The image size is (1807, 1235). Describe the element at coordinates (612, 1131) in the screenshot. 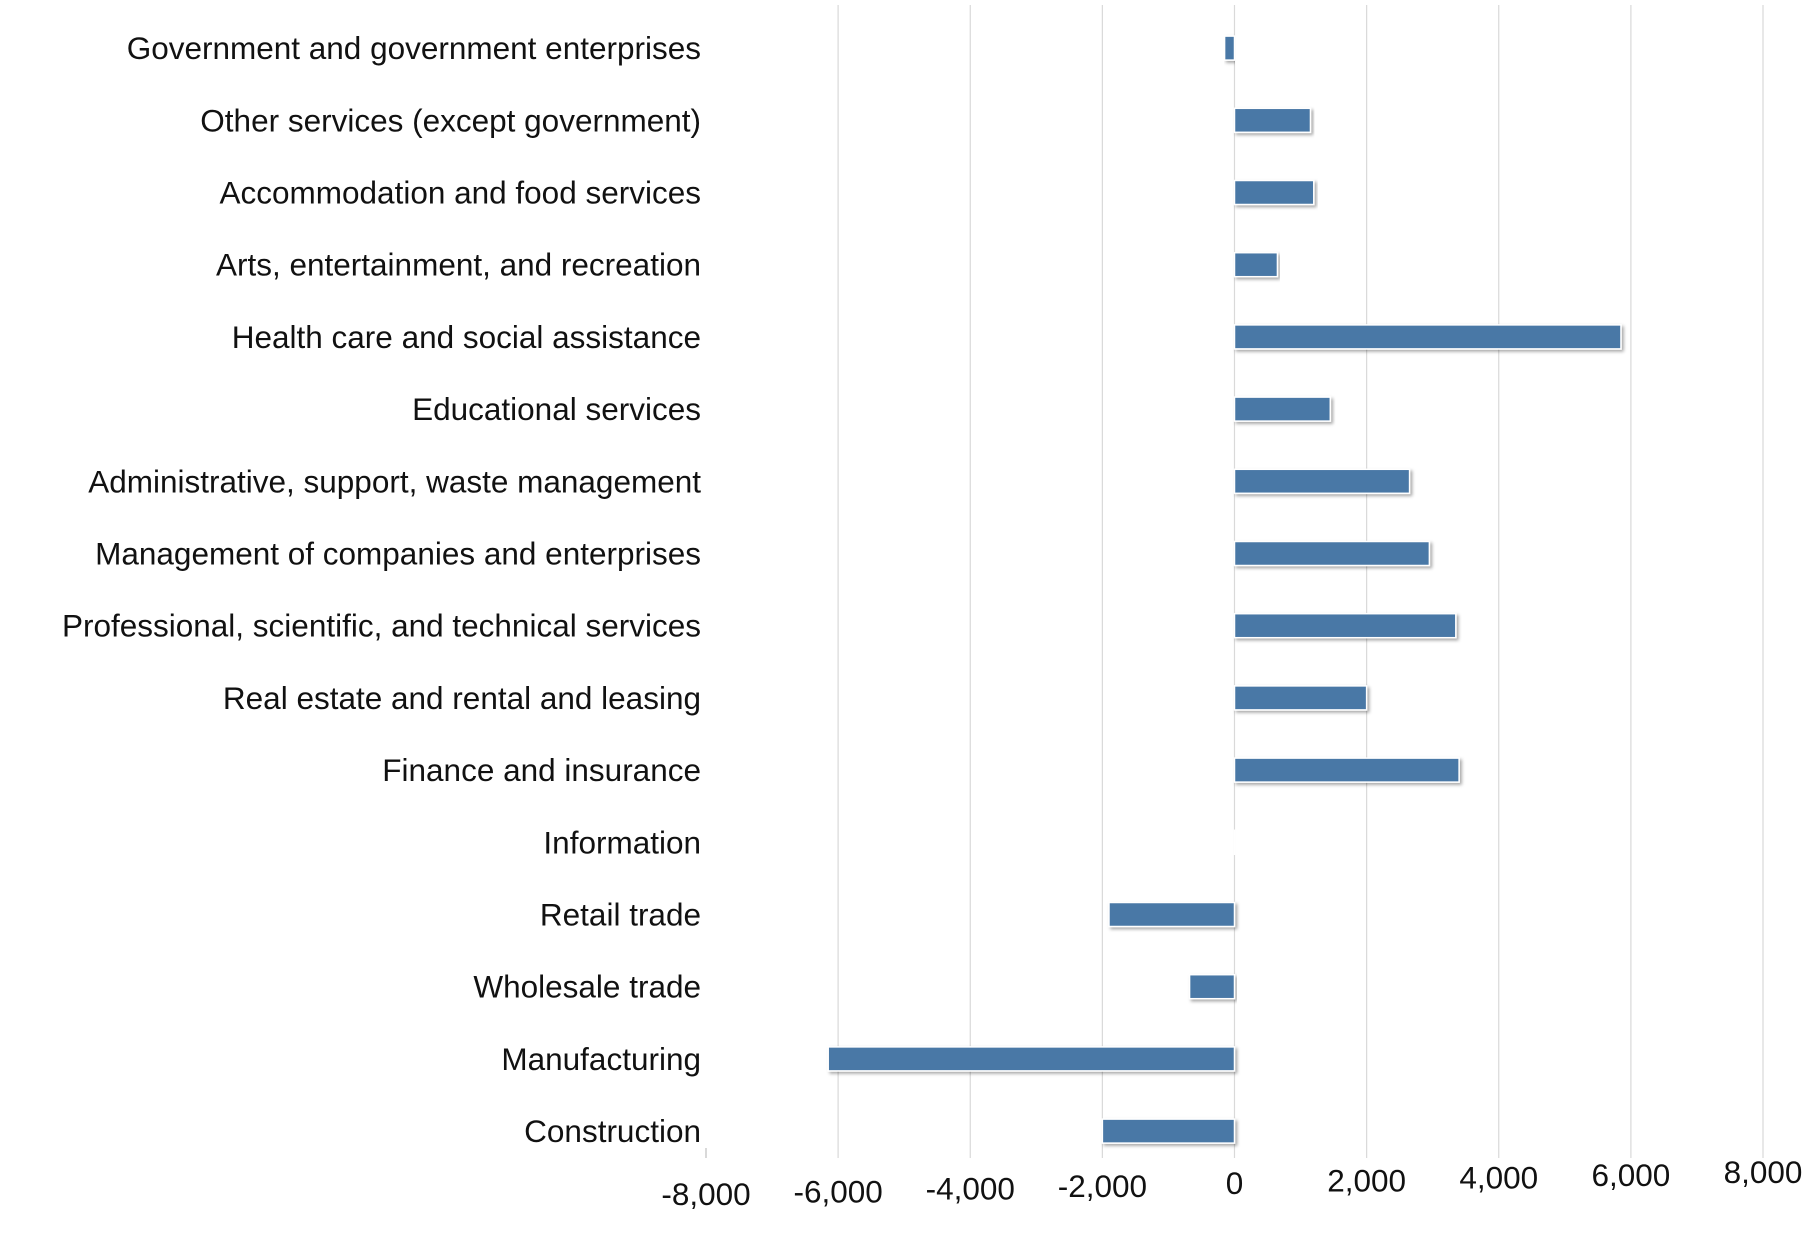

I see `category-label: Construction` at that location.